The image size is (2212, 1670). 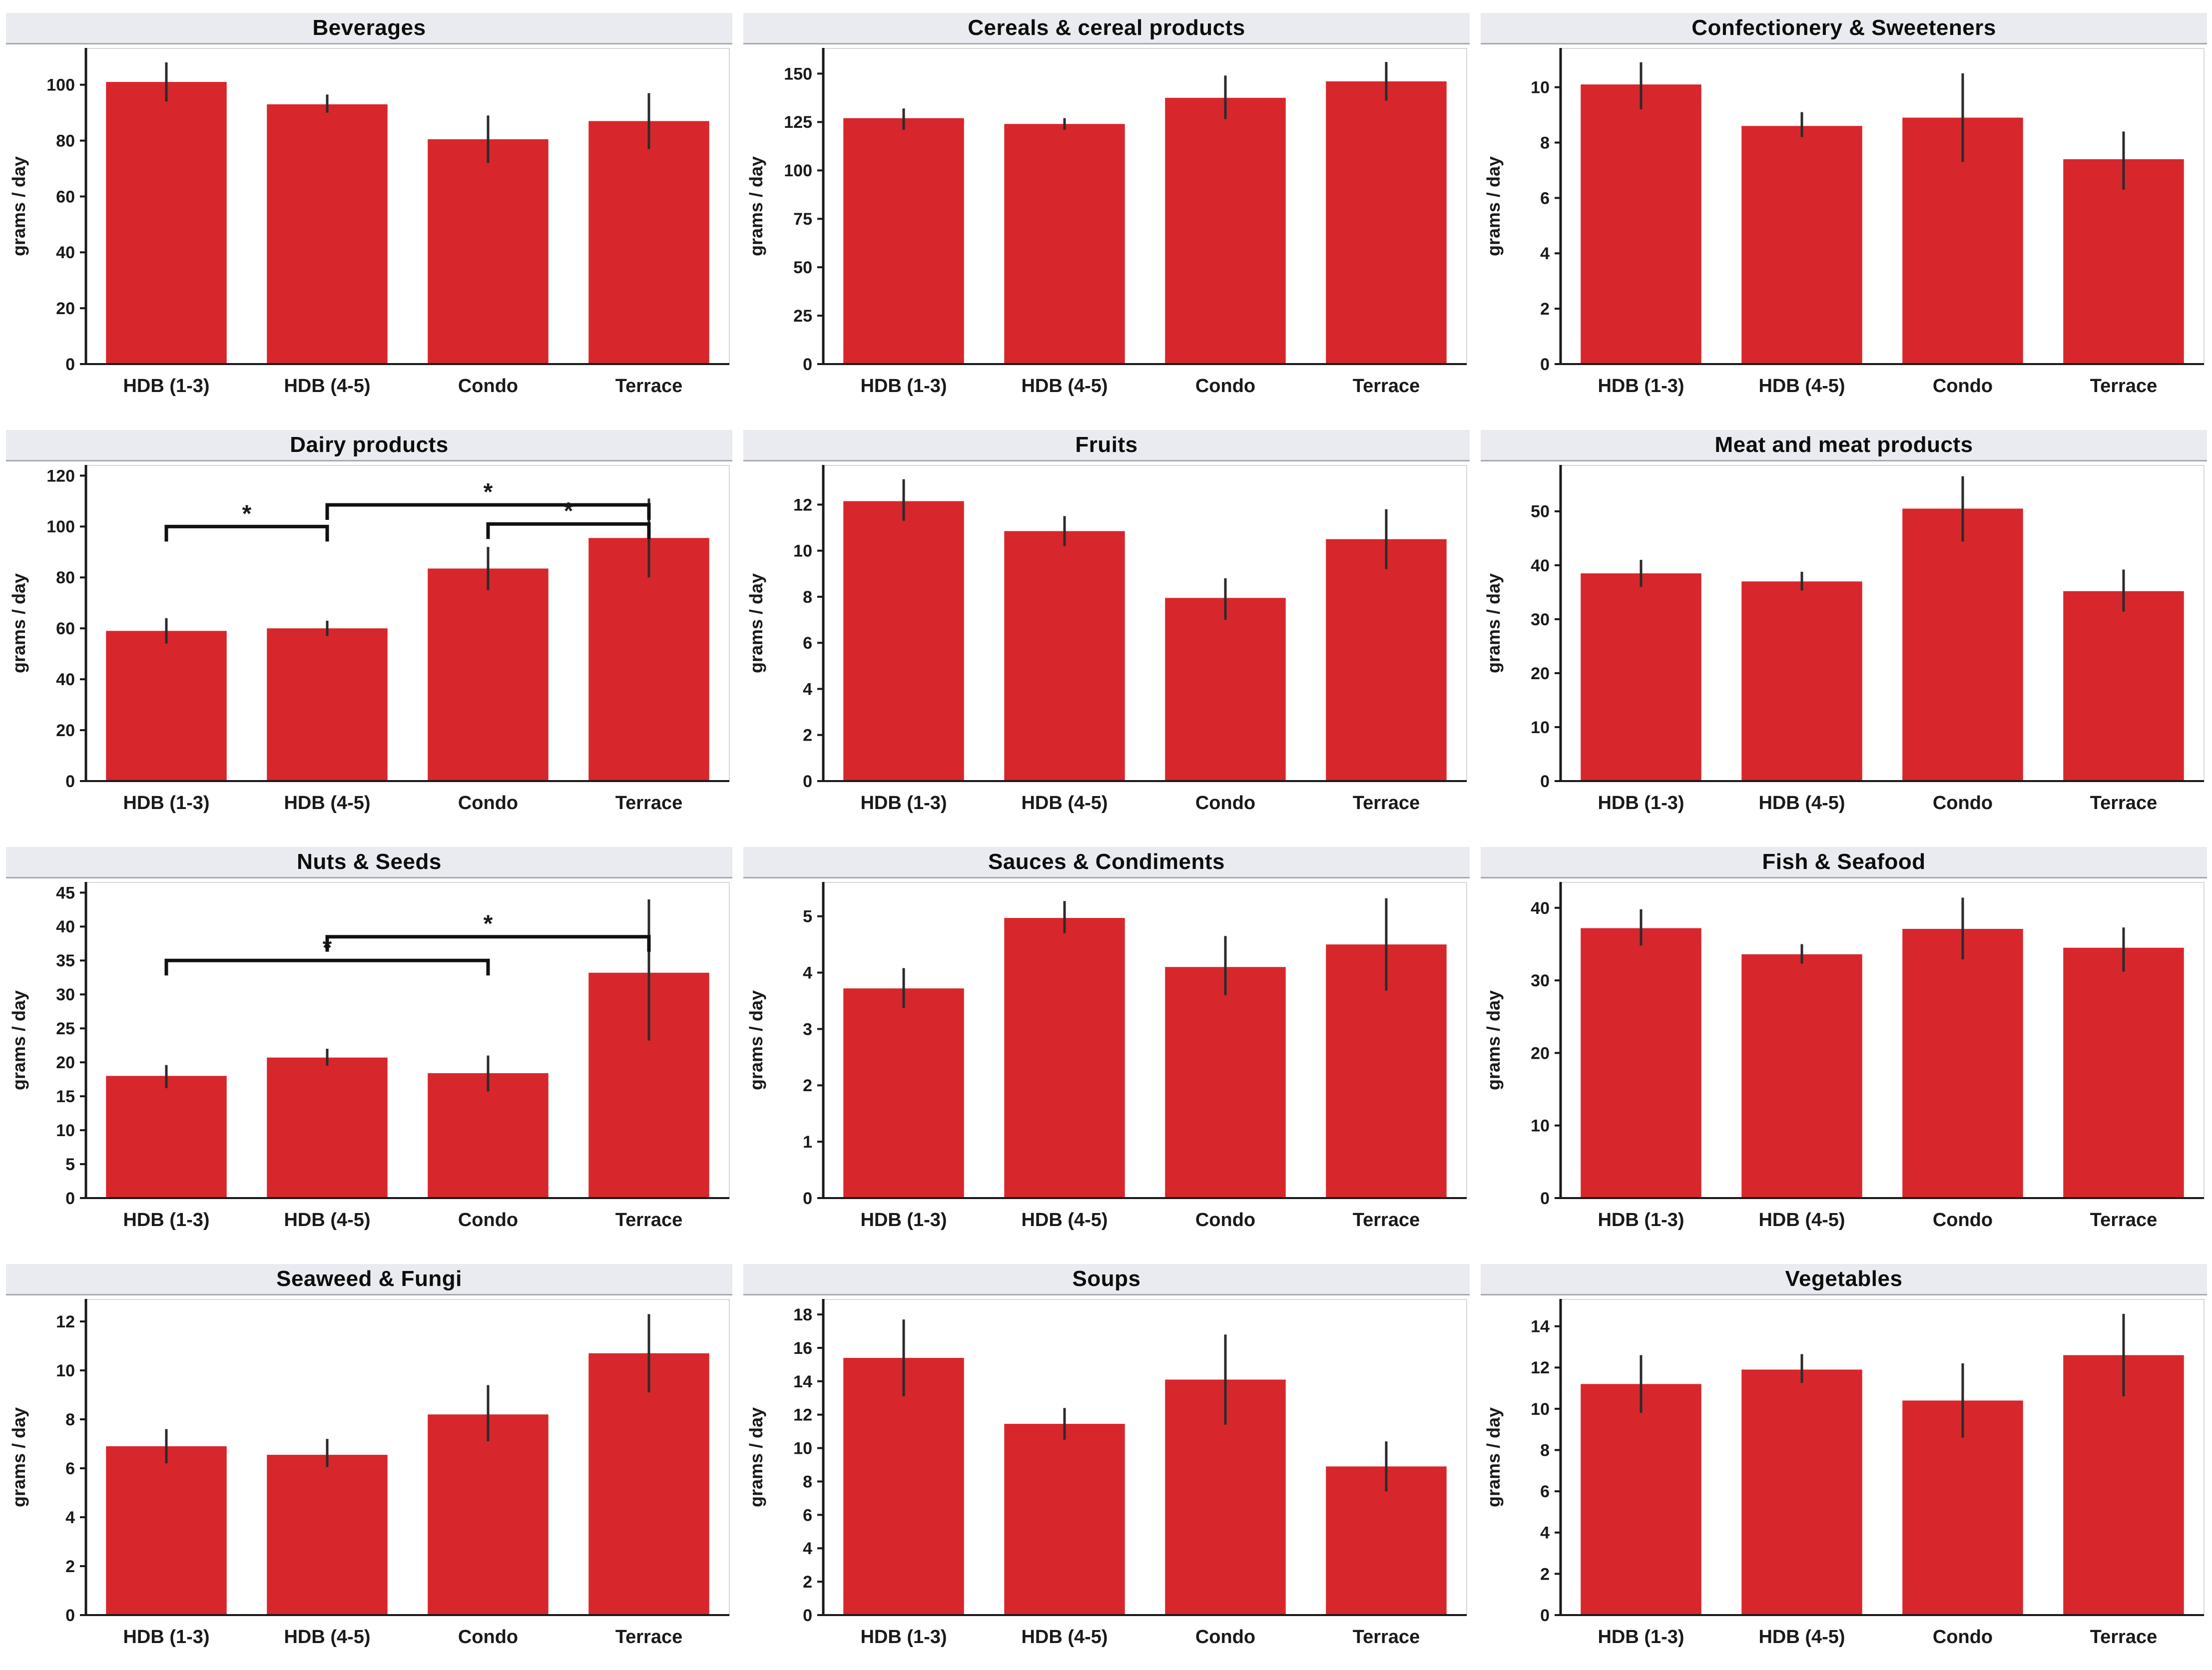 I want to click on y-tick-label: 40, so click(x=65, y=679).